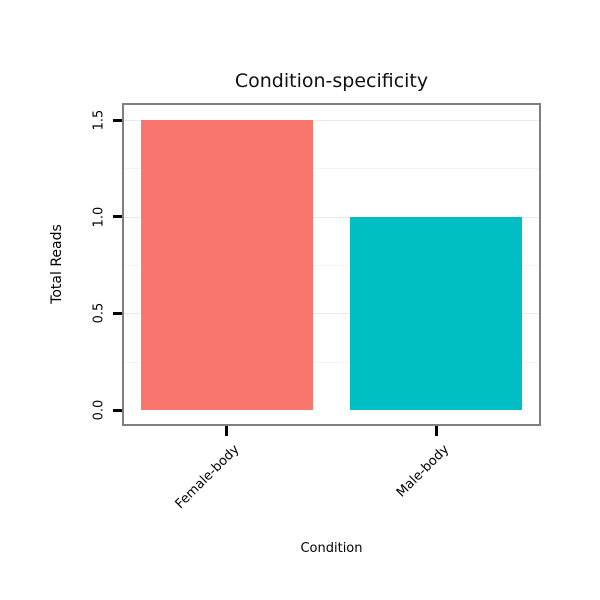 The height and width of the screenshot is (600, 600). What do you see at coordinates (99, 216) in the screenshot?
I see `y-tick-label: 1.0` at bounding box center [99, 216].